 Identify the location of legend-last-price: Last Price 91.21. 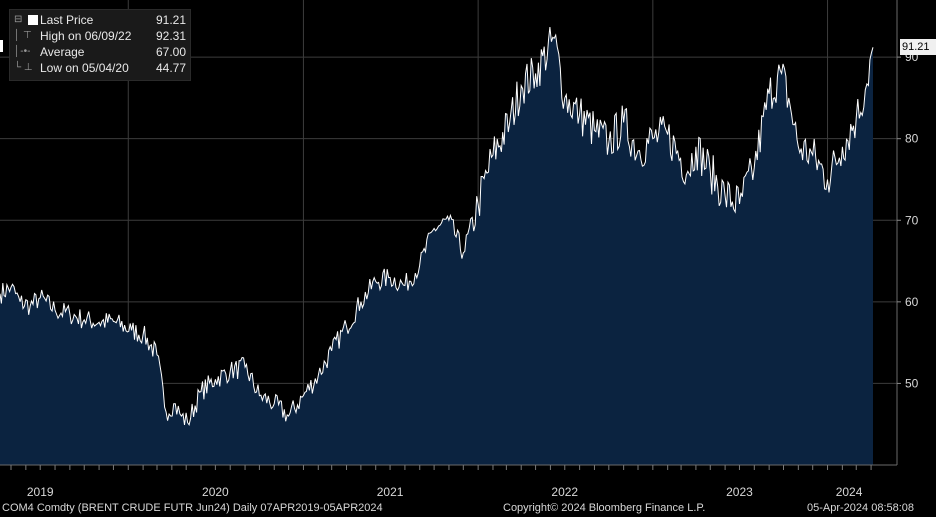
(109, 20).